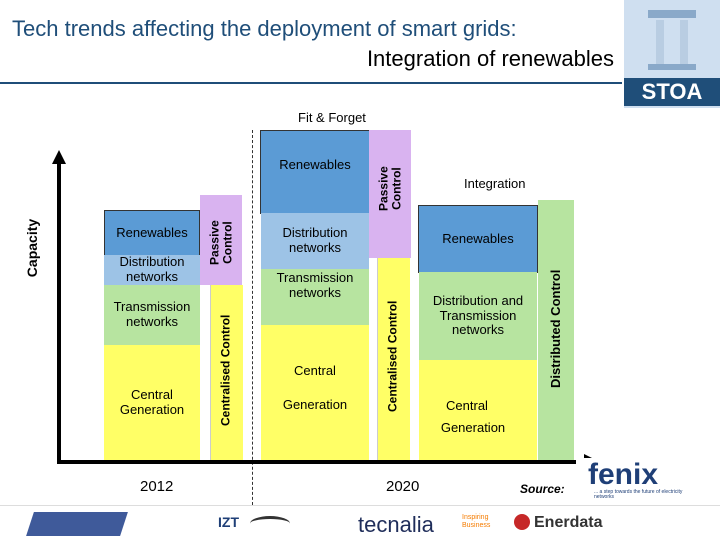 The image size is (720, 541). I want to click on stoa-logo-text: STOA, so click(672, 92).